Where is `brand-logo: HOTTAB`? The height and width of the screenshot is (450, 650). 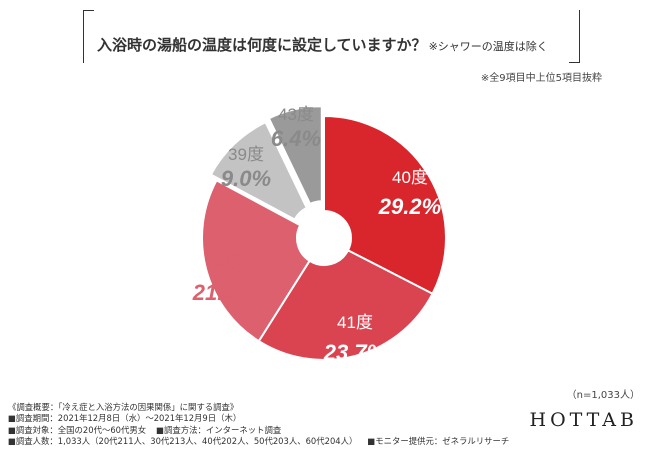 brand-logo: HOTTAB is located at coordinates (583, 420).